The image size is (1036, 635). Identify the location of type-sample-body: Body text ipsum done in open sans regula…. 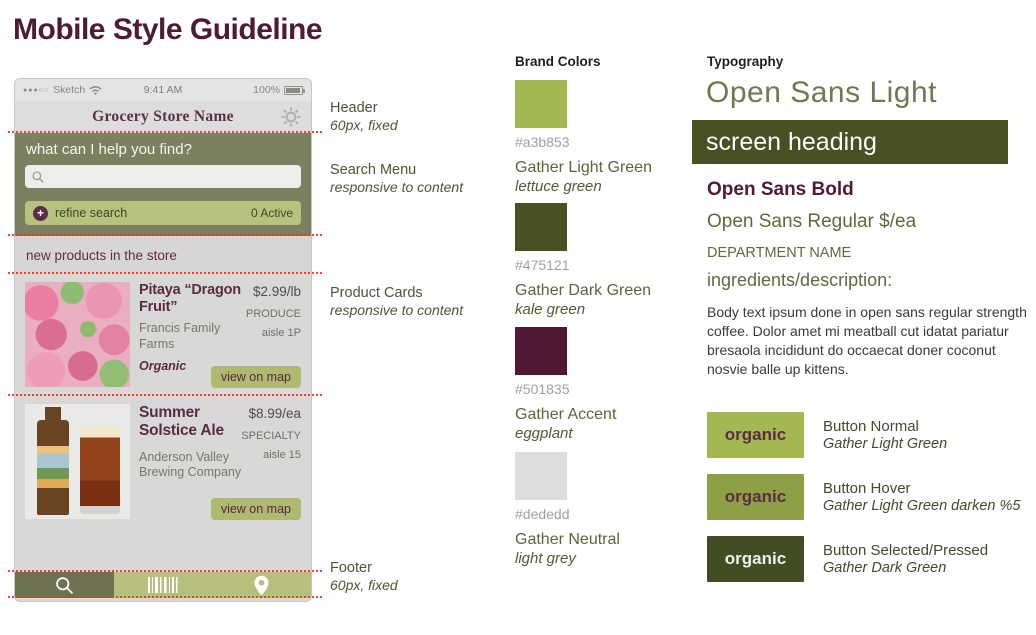
(867, 341).